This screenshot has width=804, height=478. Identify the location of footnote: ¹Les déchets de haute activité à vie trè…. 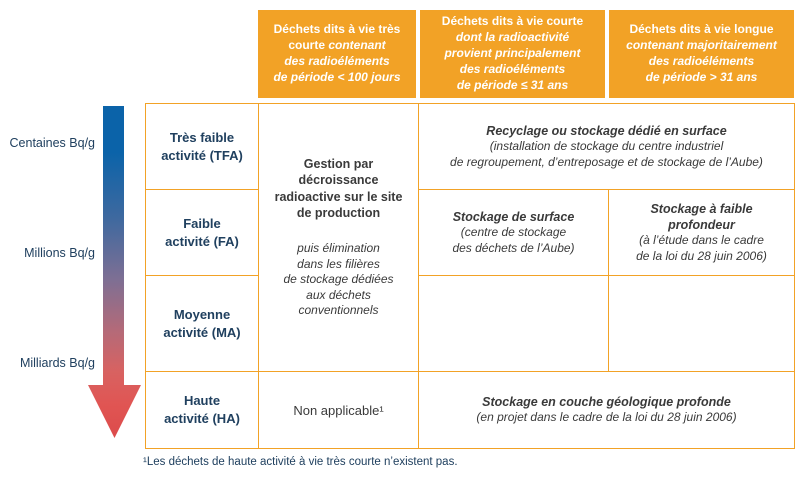
(300, 462).